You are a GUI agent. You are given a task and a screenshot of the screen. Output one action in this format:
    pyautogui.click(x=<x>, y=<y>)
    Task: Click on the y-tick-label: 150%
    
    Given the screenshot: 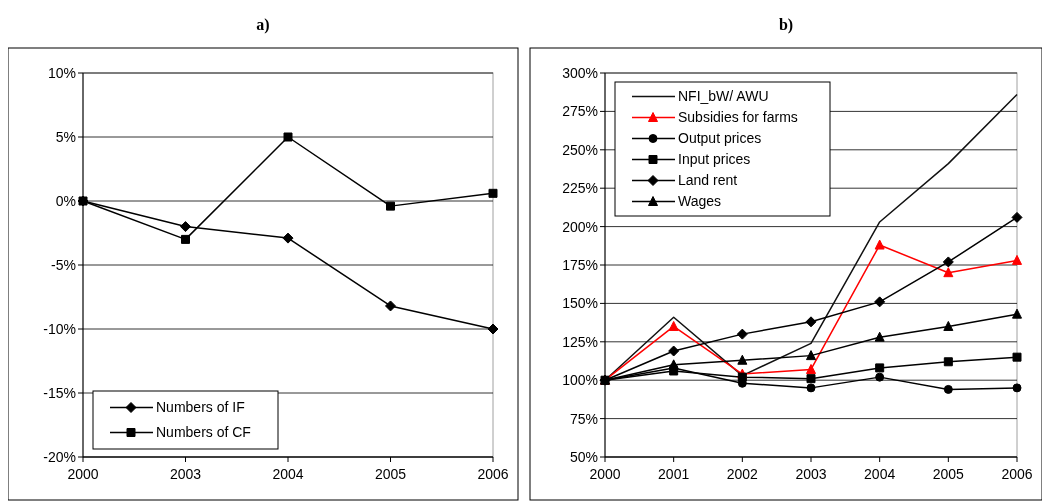 What is the action you would take?
    pyautogui.click(x=580, y=303)
    